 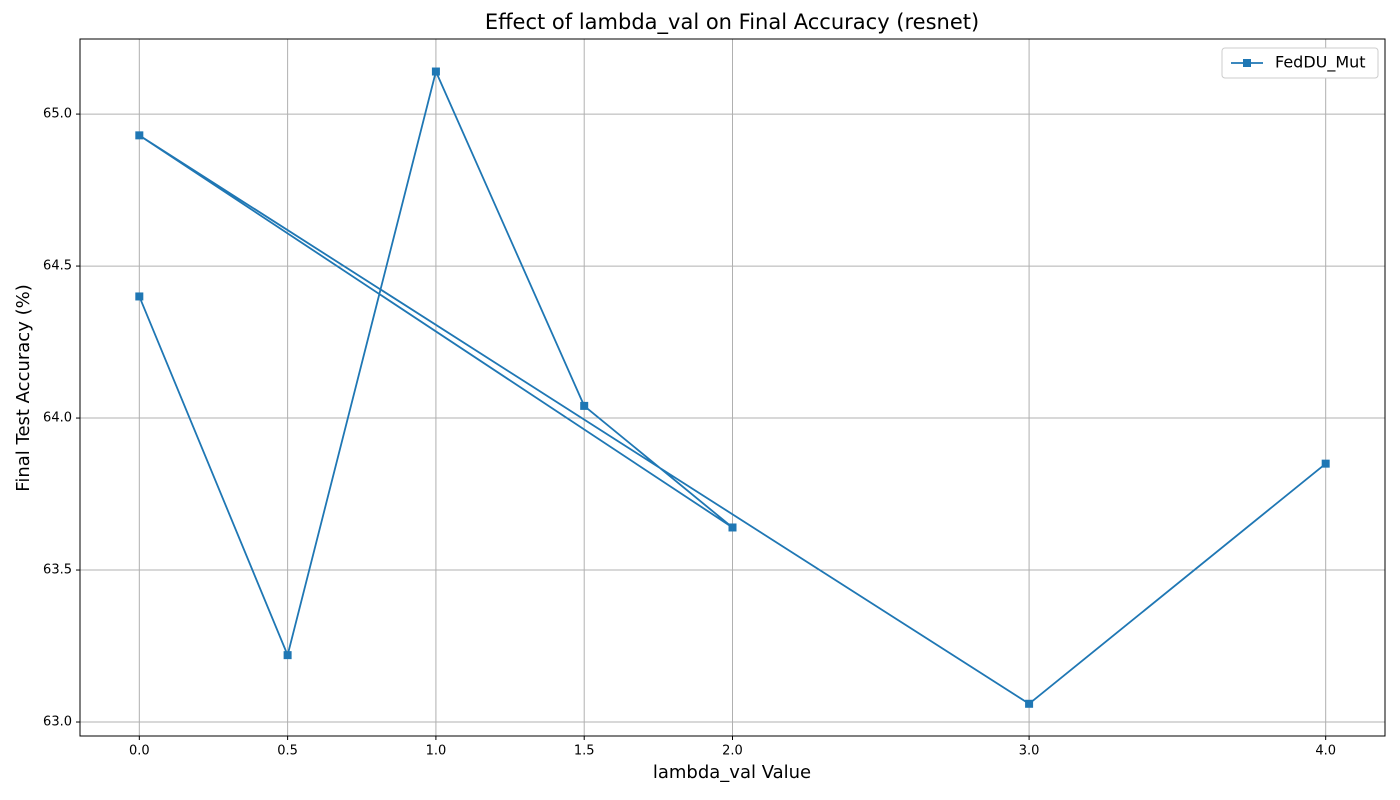 What do you see at coordinates (1320, 63) in the screenshot?
I see `legend-label: FedDU_Mut` at bounding box center [1320, 63].